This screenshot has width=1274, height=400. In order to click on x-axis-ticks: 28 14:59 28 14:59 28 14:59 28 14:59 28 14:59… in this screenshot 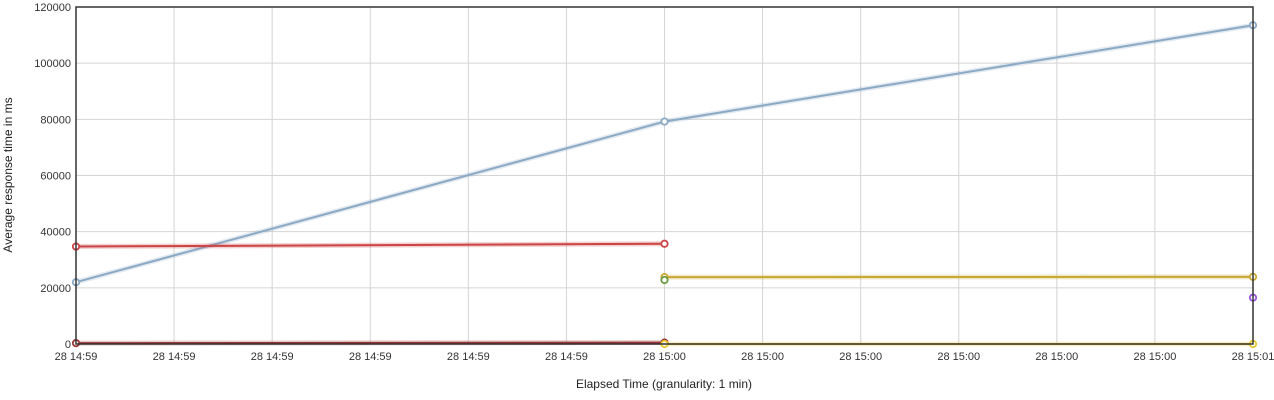, I will do `click(664, 357)`.